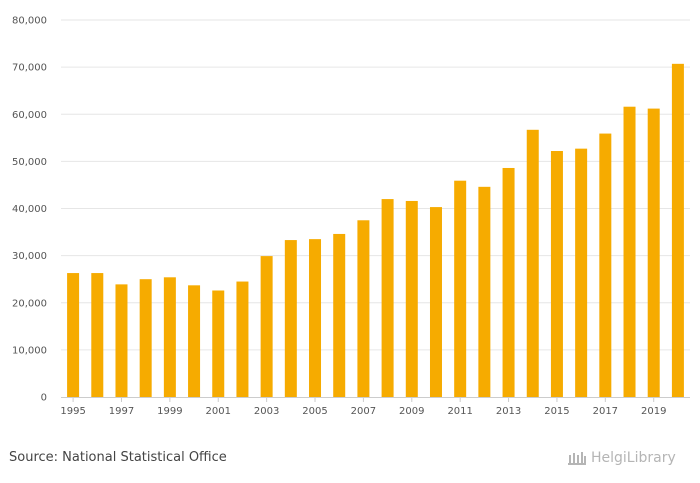  What do you see at coordinates (145, 338) in the screenshot?
I see `bar-1998` at bounding box center [145, 338].